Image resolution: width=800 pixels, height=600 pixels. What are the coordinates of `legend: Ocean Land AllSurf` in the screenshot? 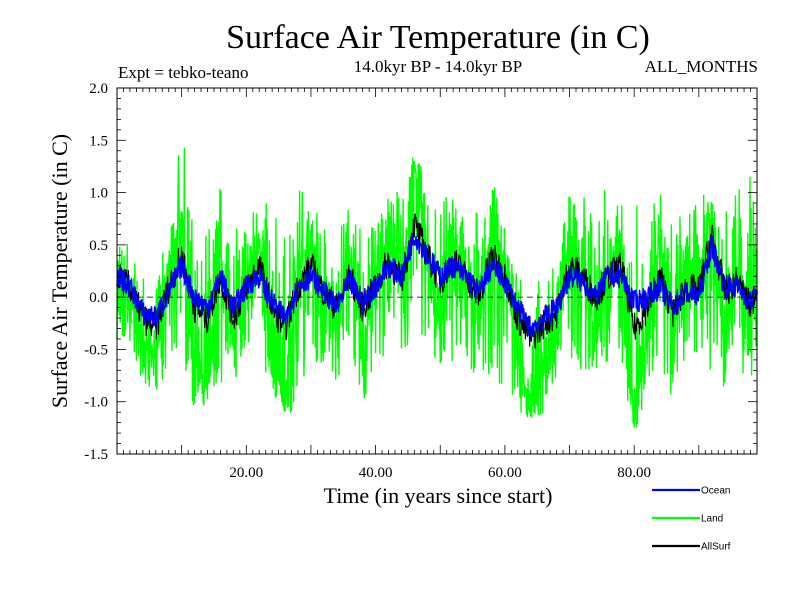 It's located at (691, 519).